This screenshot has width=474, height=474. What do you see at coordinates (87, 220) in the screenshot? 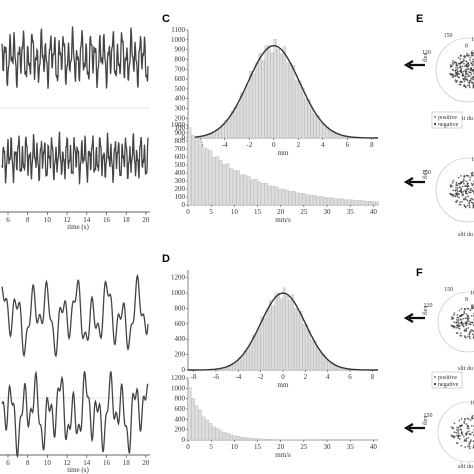
I see `ts-xtick-label: 14` at bounding box center [87, 220].